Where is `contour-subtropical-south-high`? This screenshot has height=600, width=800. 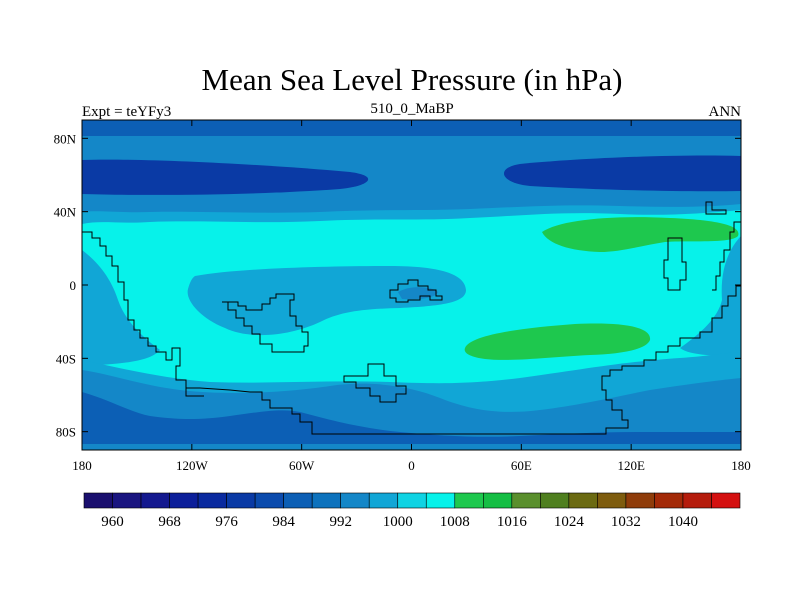 contour-subtropical-south-high is located at coordinates (557, 341).